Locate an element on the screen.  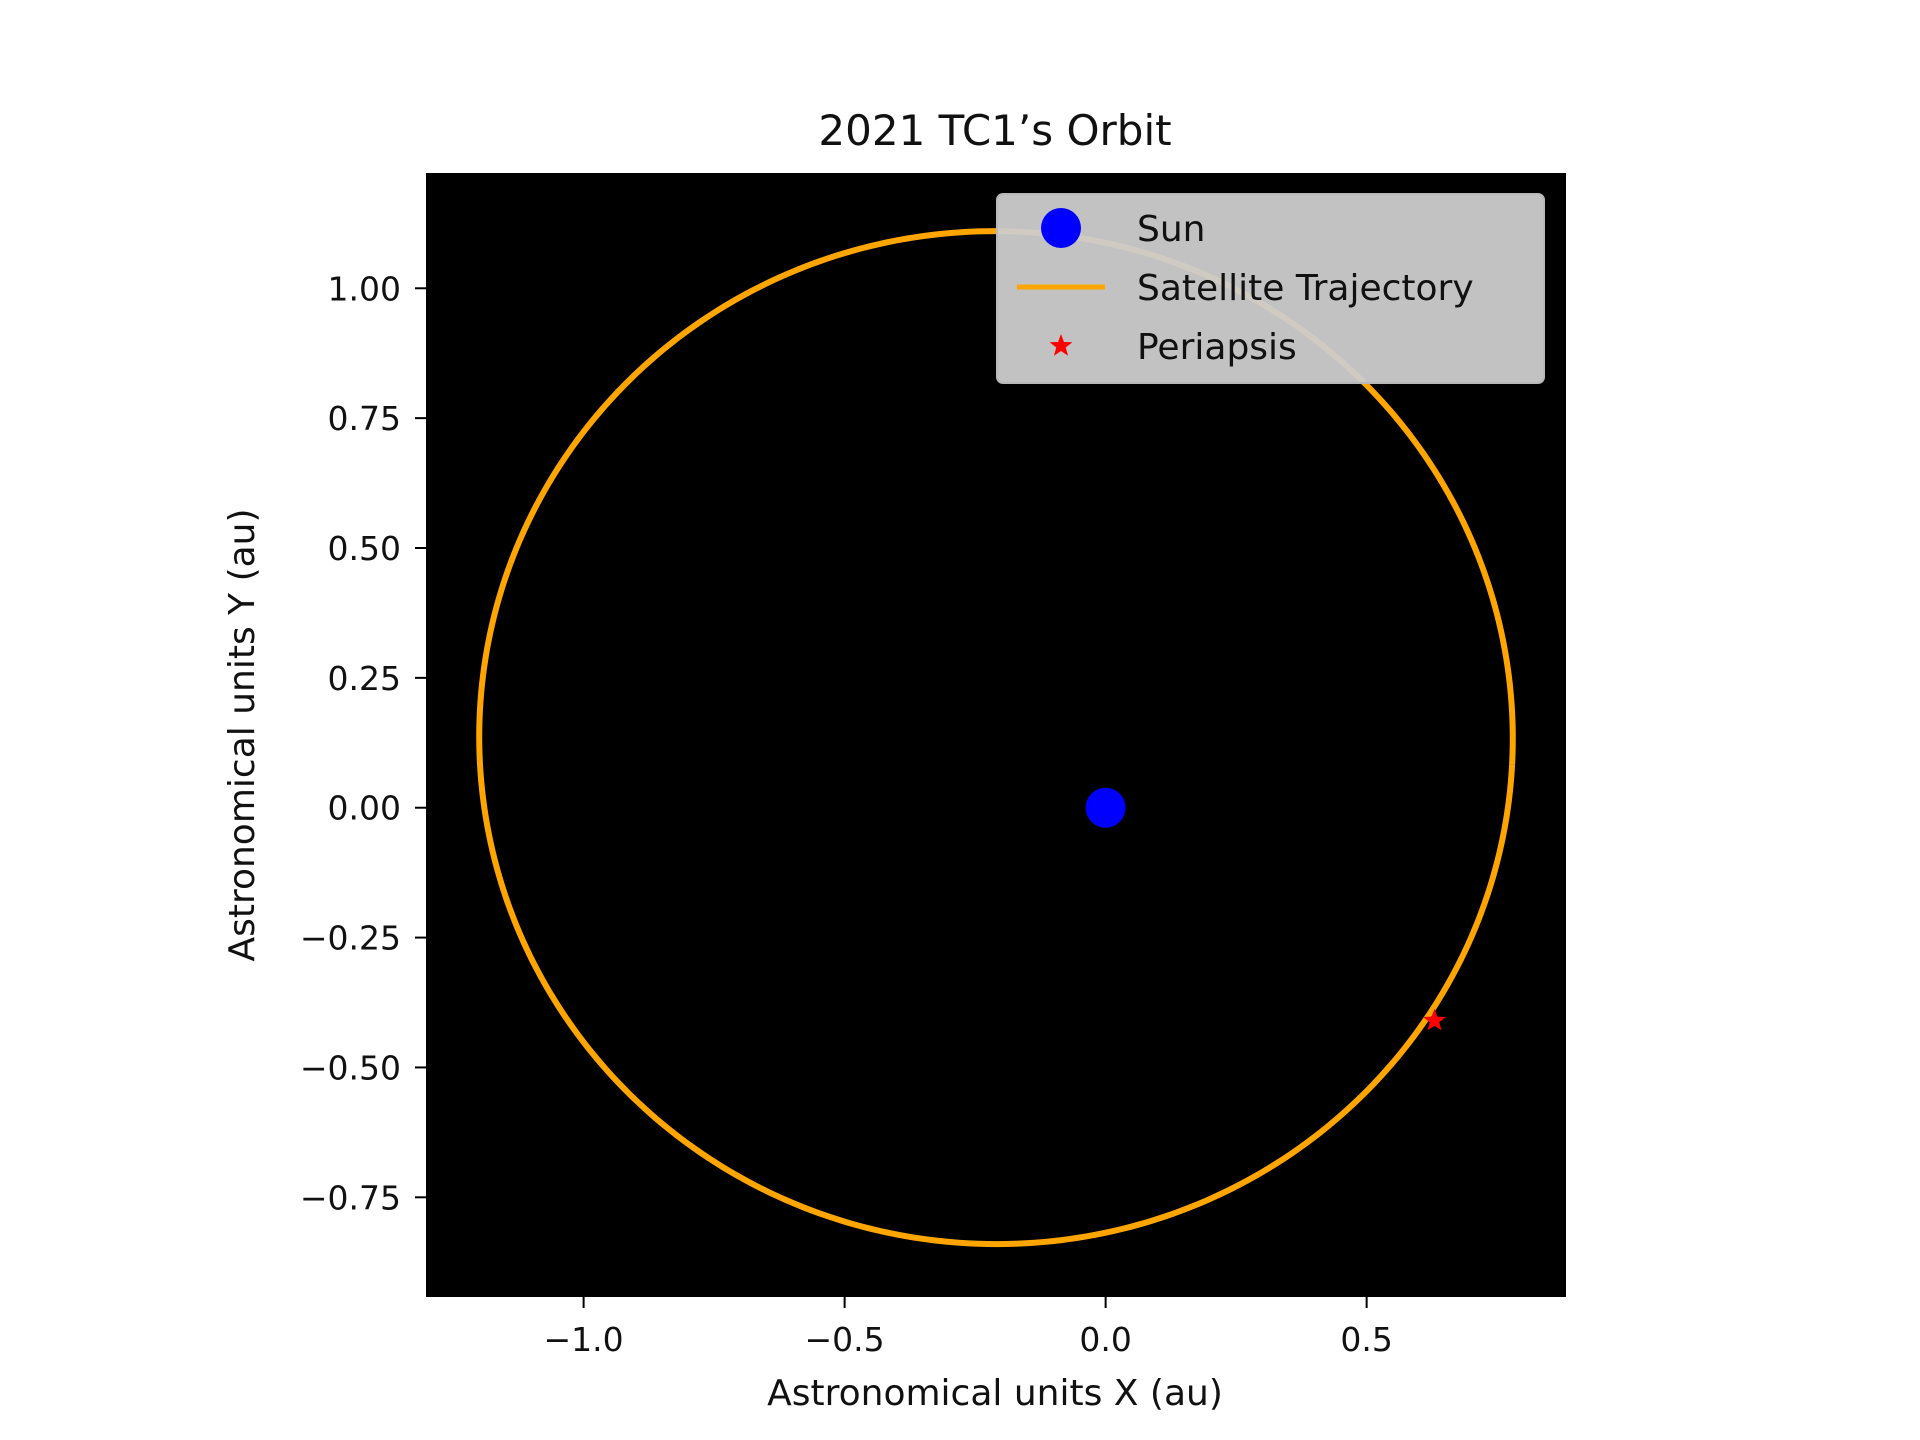
x-tick-label: 0.0 is located at coordinates (1105, 1339).